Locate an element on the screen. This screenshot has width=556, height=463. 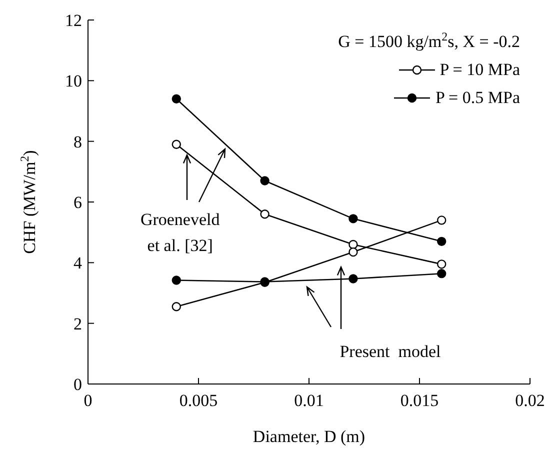
x-tick-label: 0.005 is located at coordinates (198, 400).